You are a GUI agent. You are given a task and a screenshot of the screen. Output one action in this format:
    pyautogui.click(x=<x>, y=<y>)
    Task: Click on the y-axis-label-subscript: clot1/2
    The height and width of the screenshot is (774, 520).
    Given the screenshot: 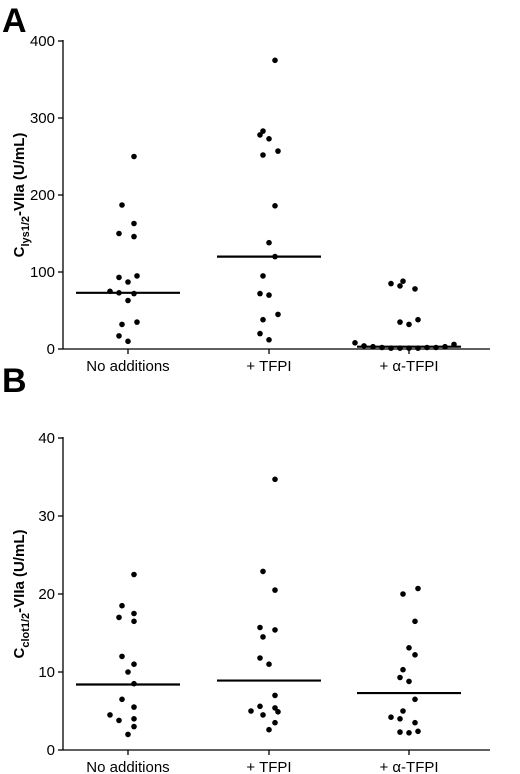 What is the action you would take?
    pyautogui.click(x=26, y=630)
    